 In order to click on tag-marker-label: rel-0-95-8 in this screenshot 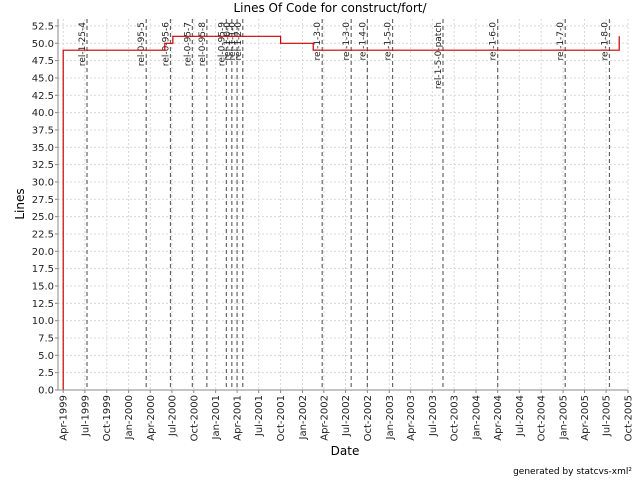, I will do `click(203, 44)`.